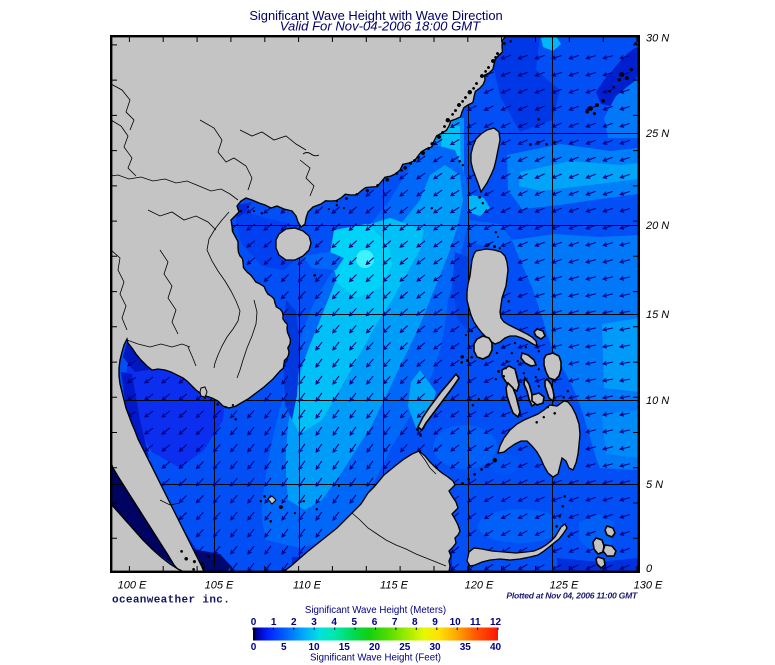 The width and height of the screenshot is (775, 665). I want to click on svg-text: 35, so click(466, 647).